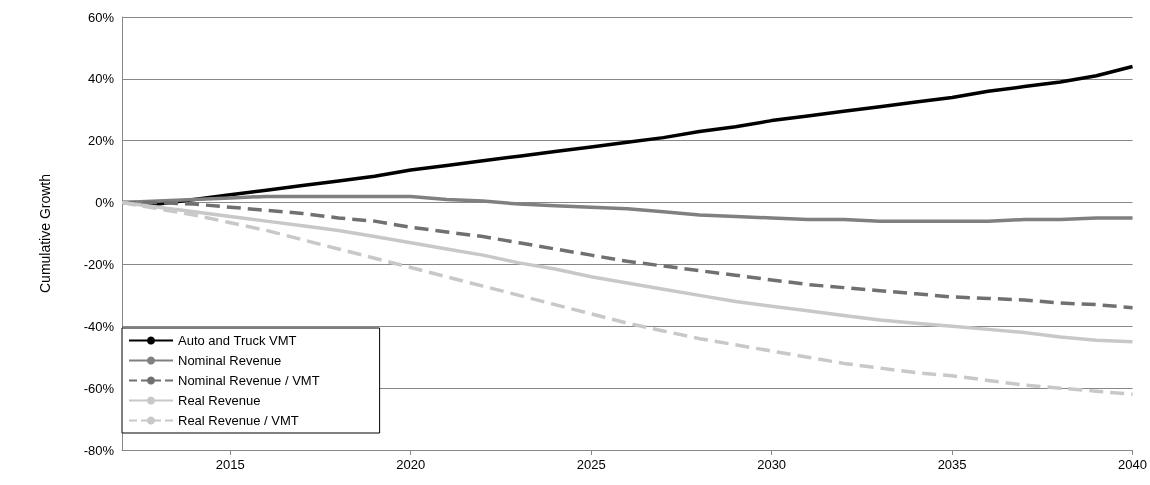 This screenshot has width=1150, height=485. Describe the element at coordinates (230, 464) in the screenshot. I see `x-tick-label: 2015` at that location.